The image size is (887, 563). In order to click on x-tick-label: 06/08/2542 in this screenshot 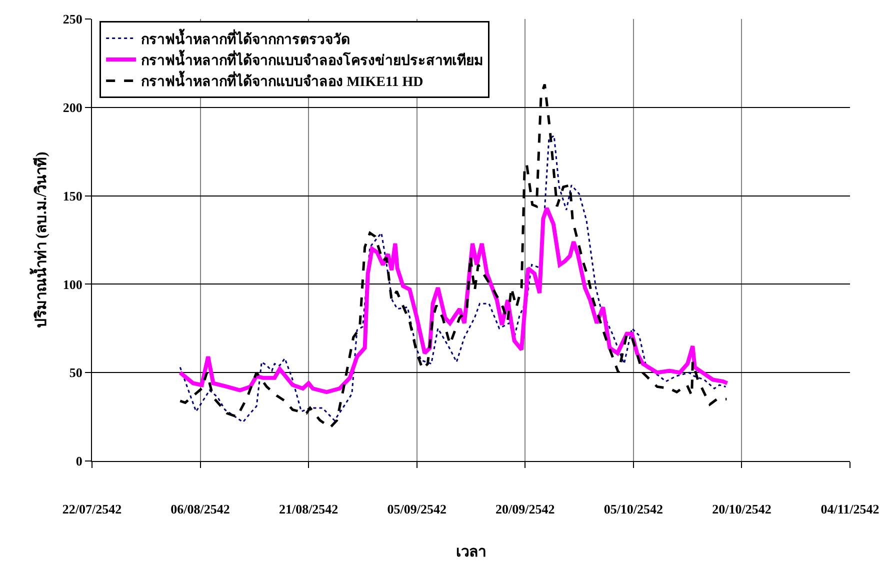, I will do `click(200, 509)`.